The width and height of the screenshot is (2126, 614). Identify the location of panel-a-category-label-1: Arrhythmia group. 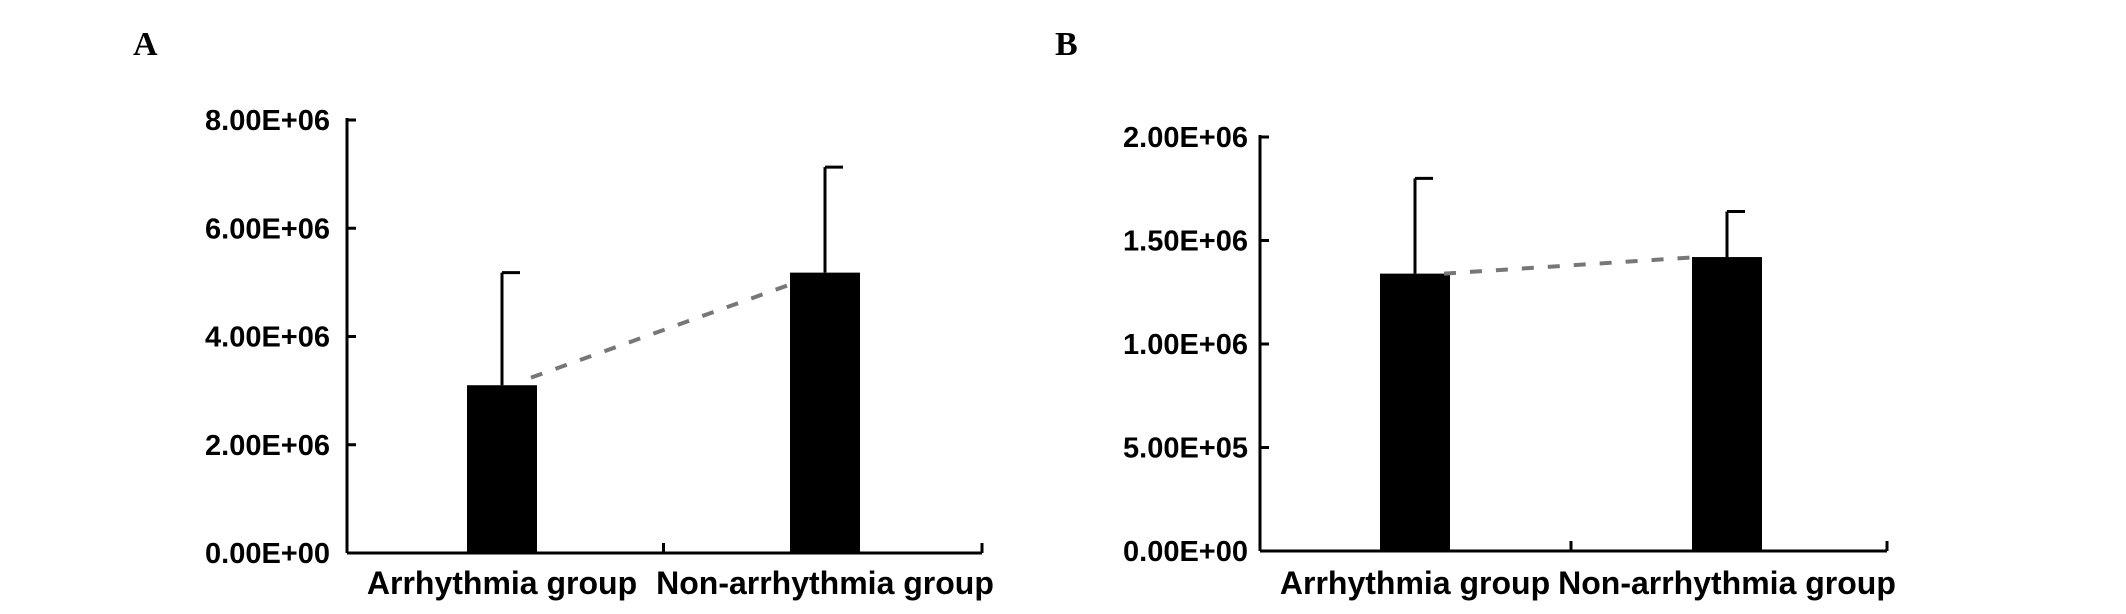
(502, 583).